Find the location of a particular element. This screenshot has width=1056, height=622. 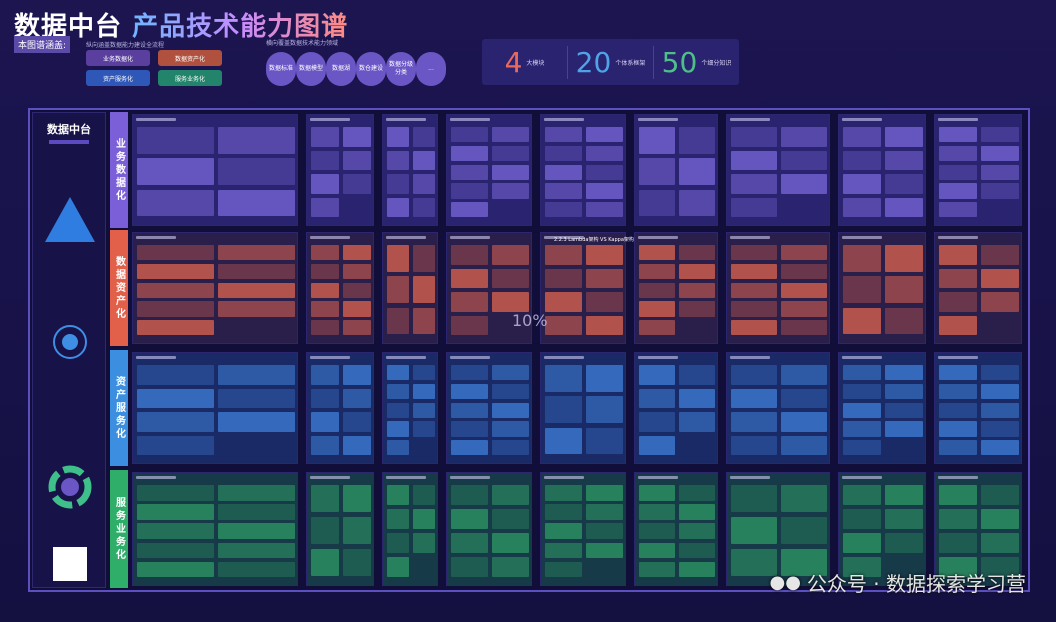

scope-item: 业务数据化 is located at coordinates (118, 58).